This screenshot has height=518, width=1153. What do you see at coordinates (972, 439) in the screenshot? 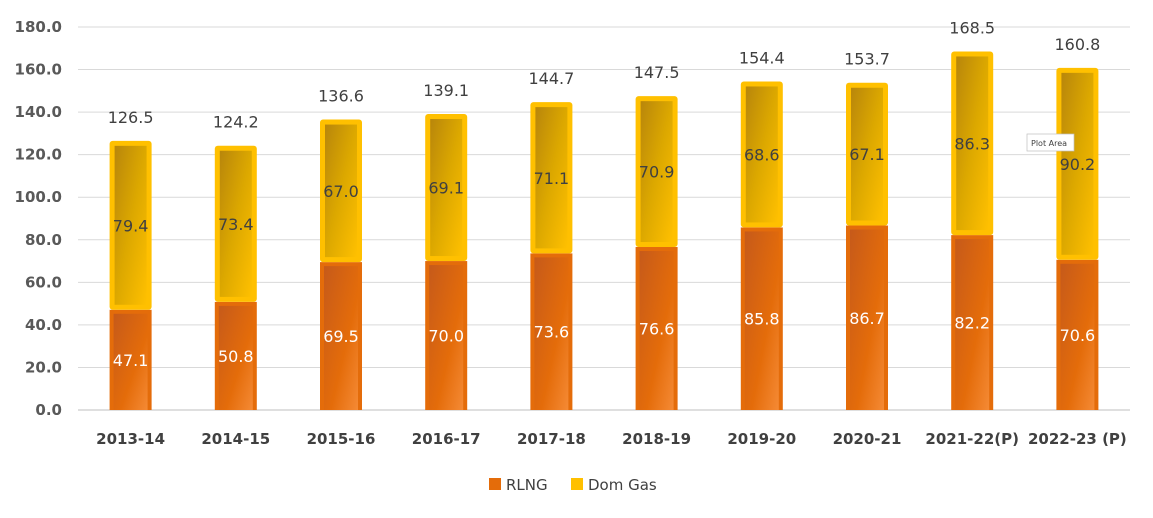
I see `x-tick-label: 2021-22(P)` at bounding box center [972, 439].